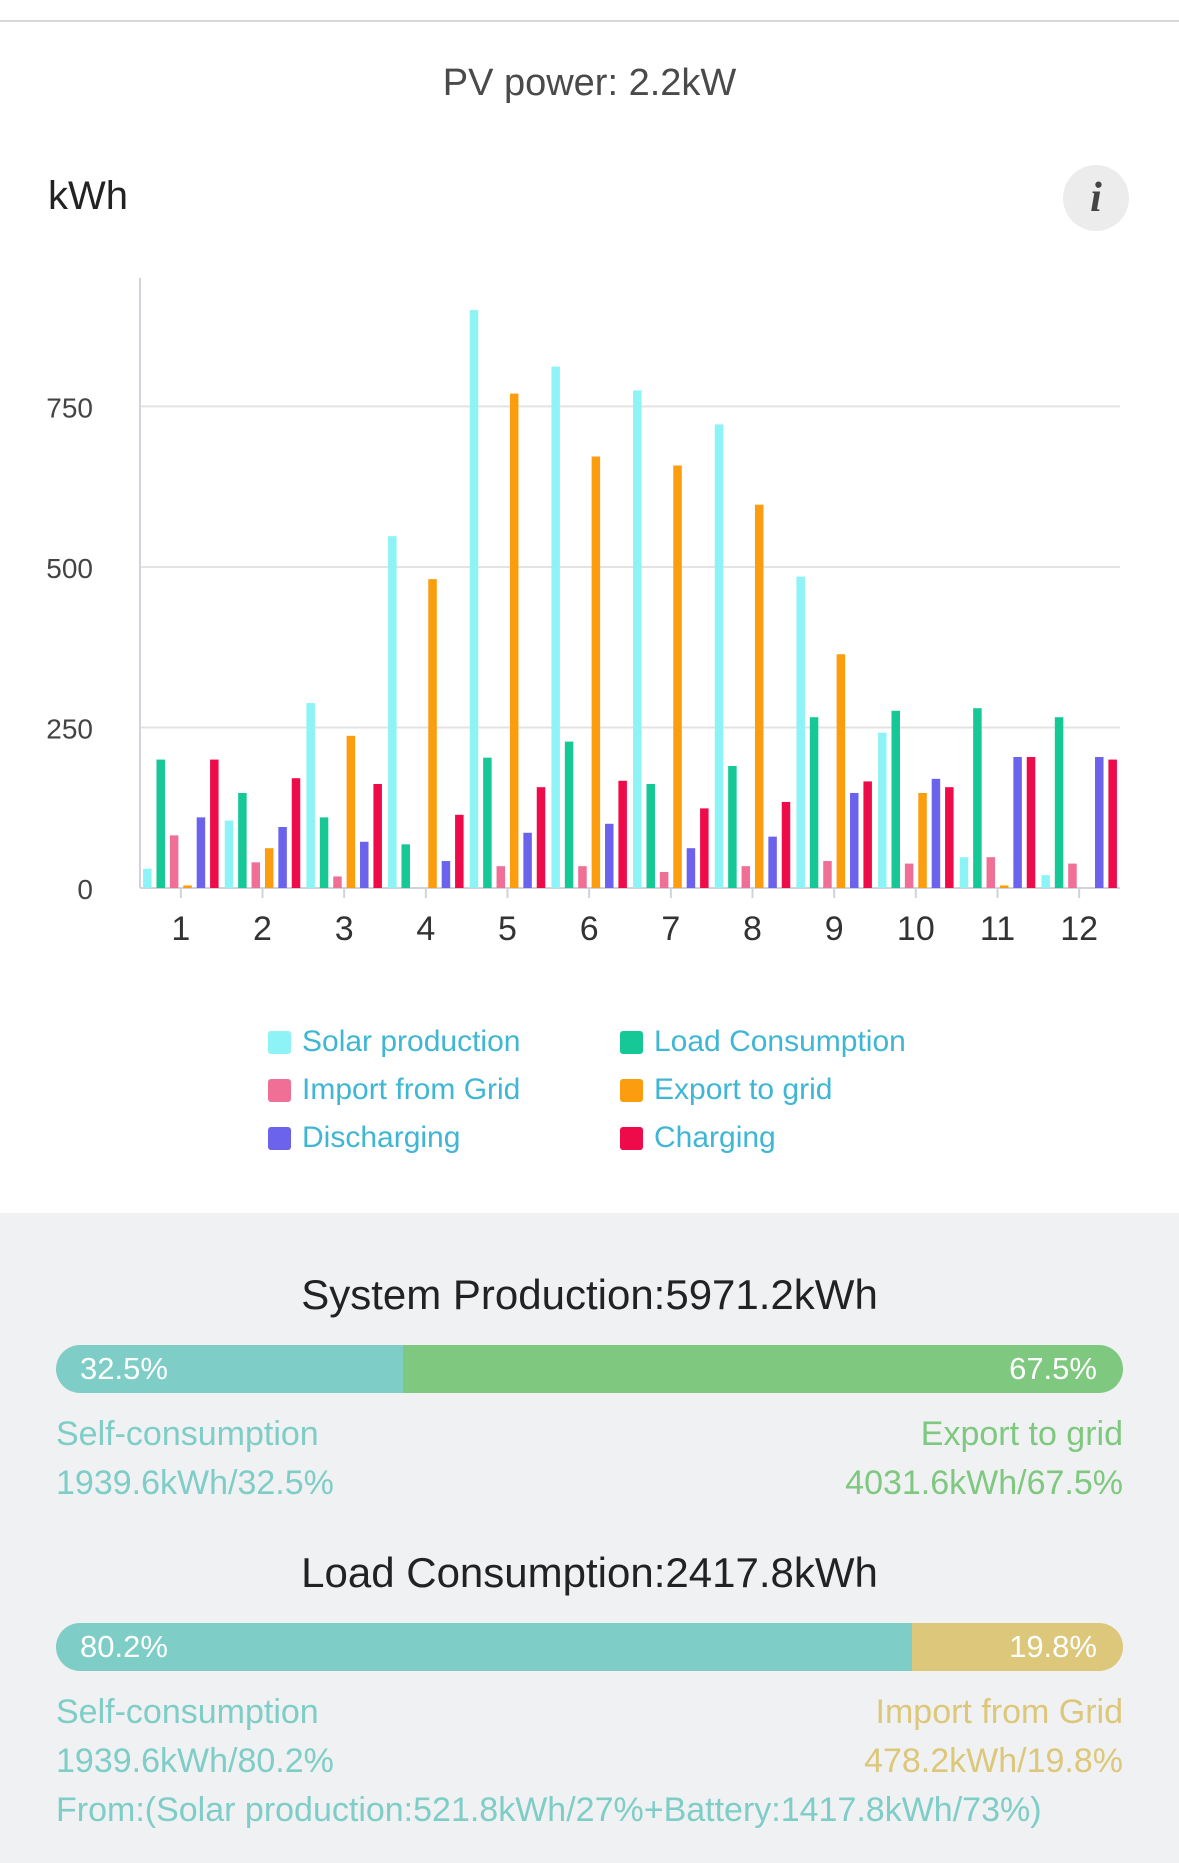 This screenshot has height=1863, width=1179. I want to click on system-production-bar: 32.5% 67.5%, so click(589, 1369).